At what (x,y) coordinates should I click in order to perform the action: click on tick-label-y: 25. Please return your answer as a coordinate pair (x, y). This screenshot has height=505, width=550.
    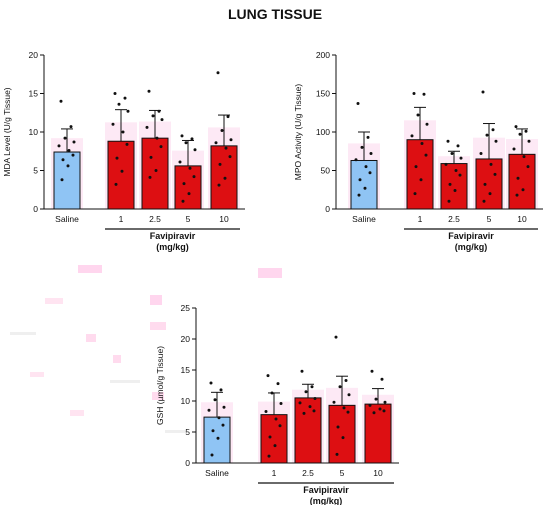
    Looking at the image, I should click on (186, 308).